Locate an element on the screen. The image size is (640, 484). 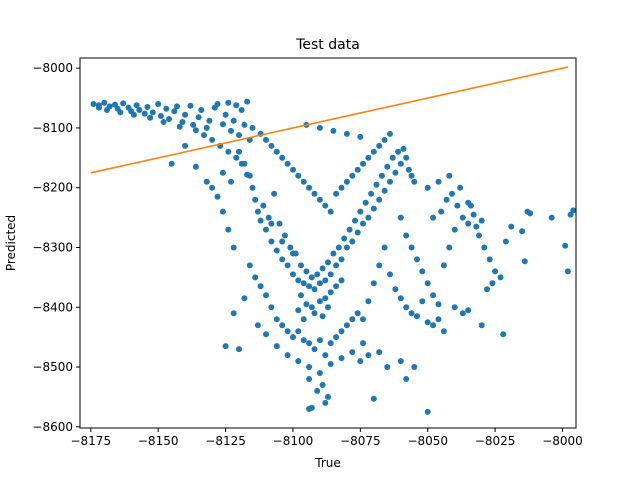
y-axis-label: Predicted is located at coordinates (11, 243).